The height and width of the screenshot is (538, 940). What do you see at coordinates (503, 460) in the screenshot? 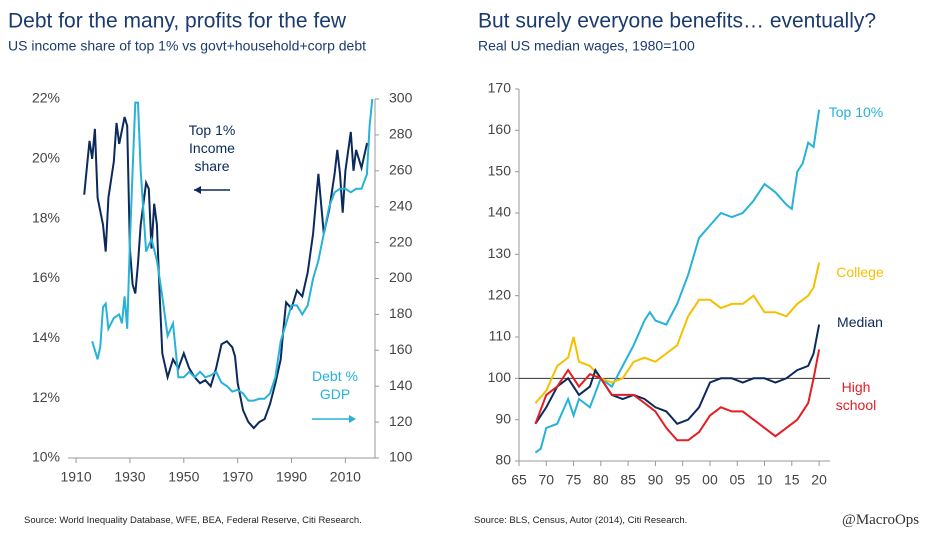
I see `y-tick-label: 80` at bounding box center [503, 460].